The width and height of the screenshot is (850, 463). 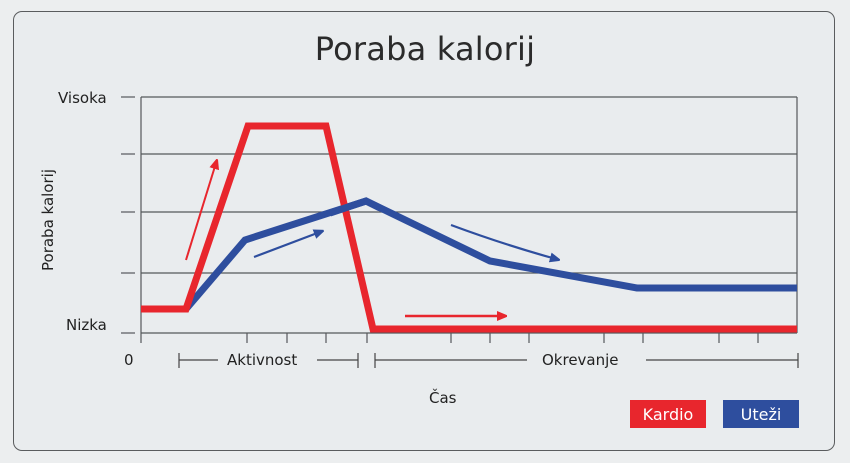 What do you see at coordinates (488, 360) in the screenshot?
I see `phase-brackets` at bounding box center [488, 360].